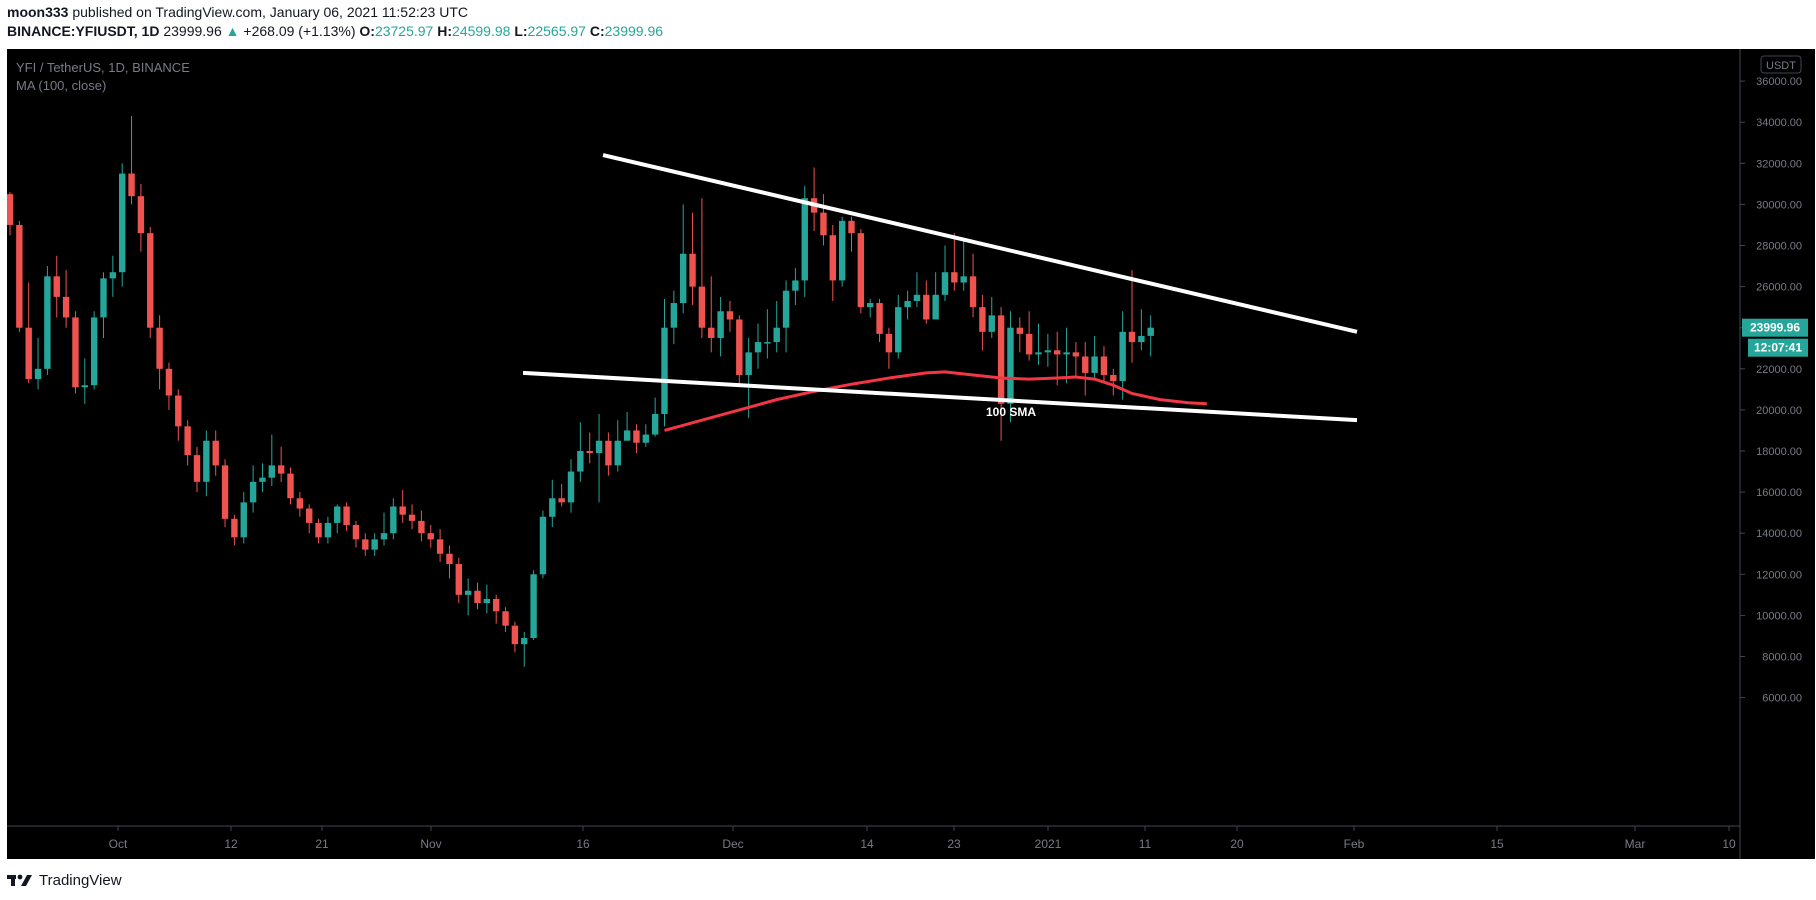 This screenshot has height=900, width=1816. Describe the element at coordinates (61, 85) in the screenshot. I see `indicator-legend: MA (100, close)` at that location.